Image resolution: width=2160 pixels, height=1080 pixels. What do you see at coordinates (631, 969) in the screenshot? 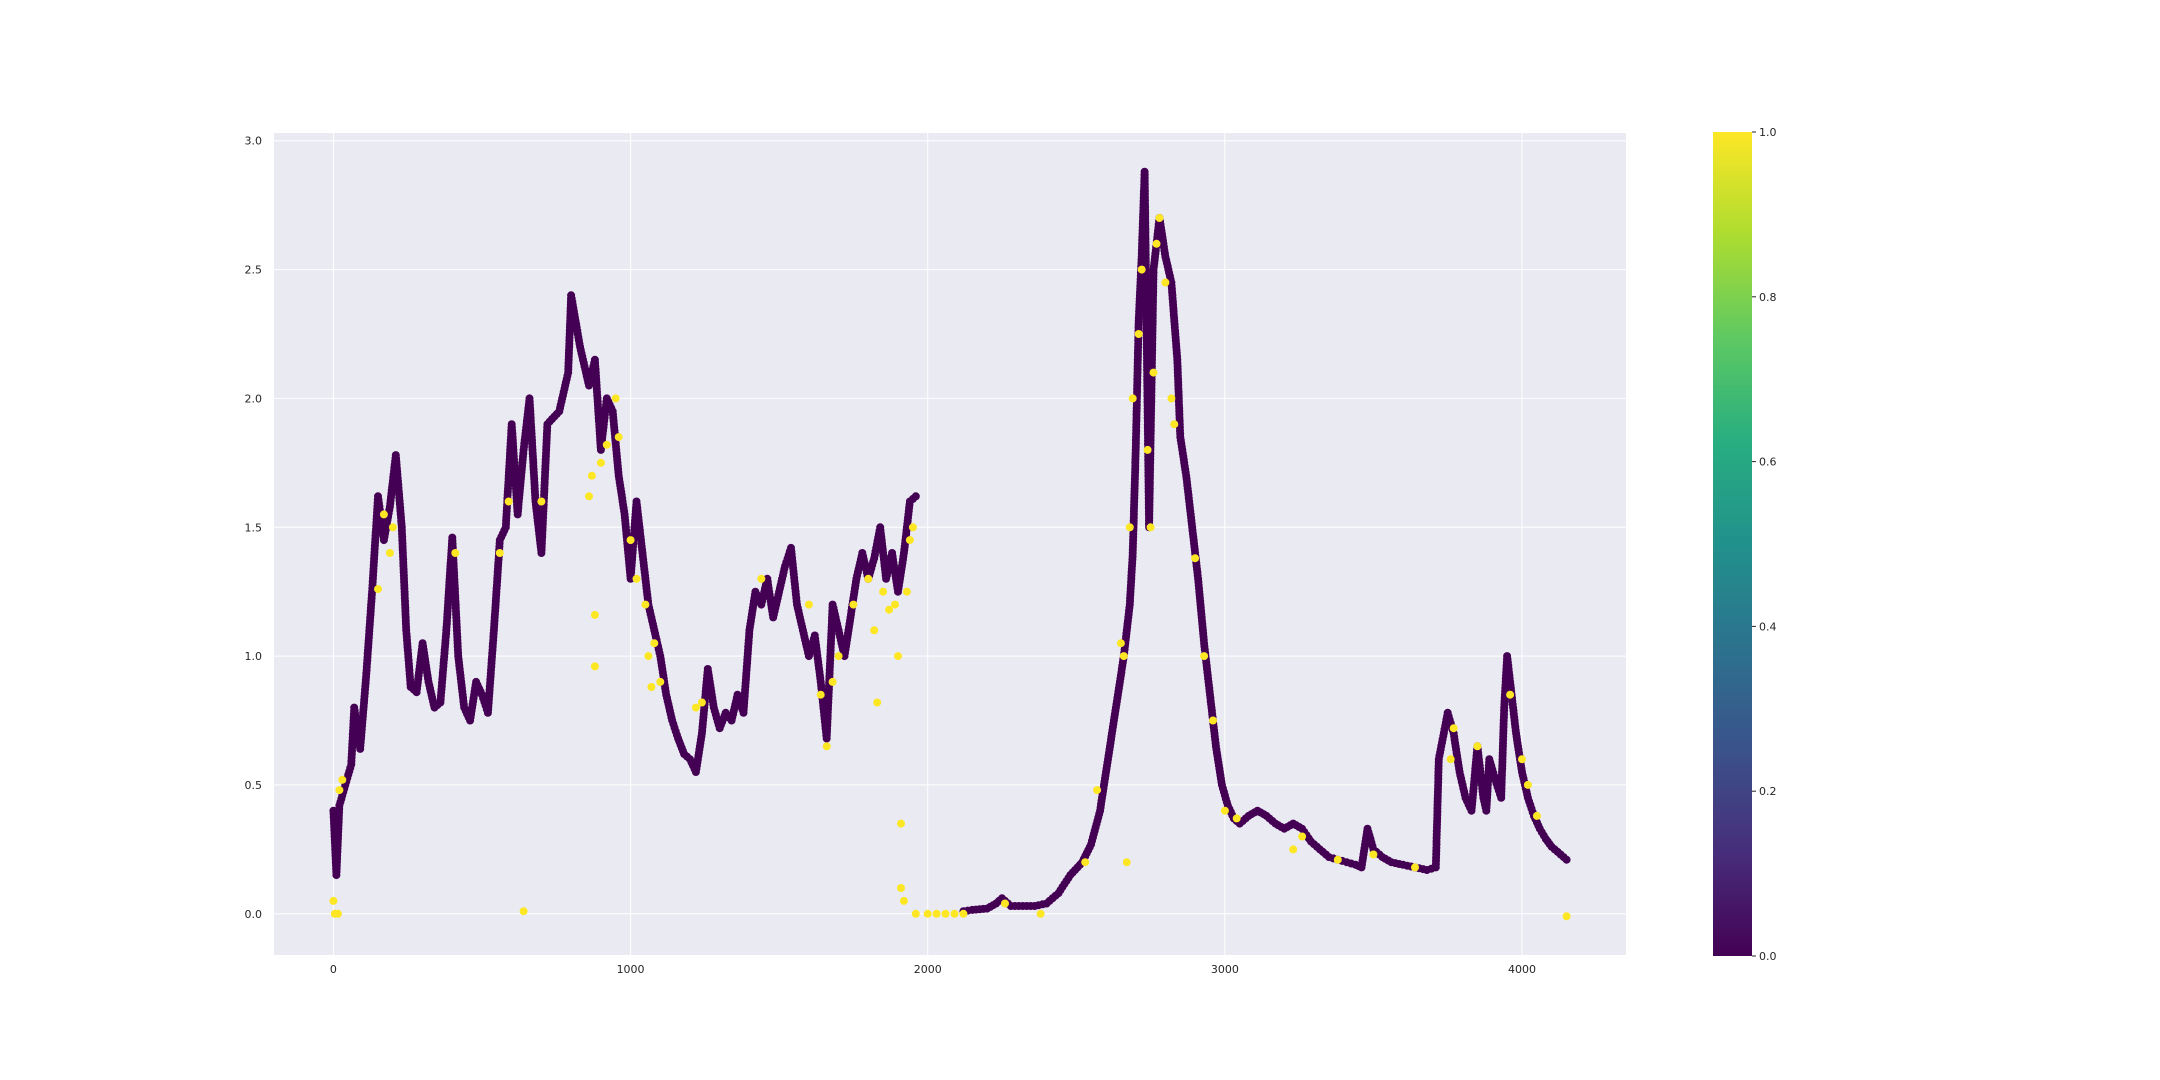
I see `x-tick-label: 1000` at bounding box center [631, 969].